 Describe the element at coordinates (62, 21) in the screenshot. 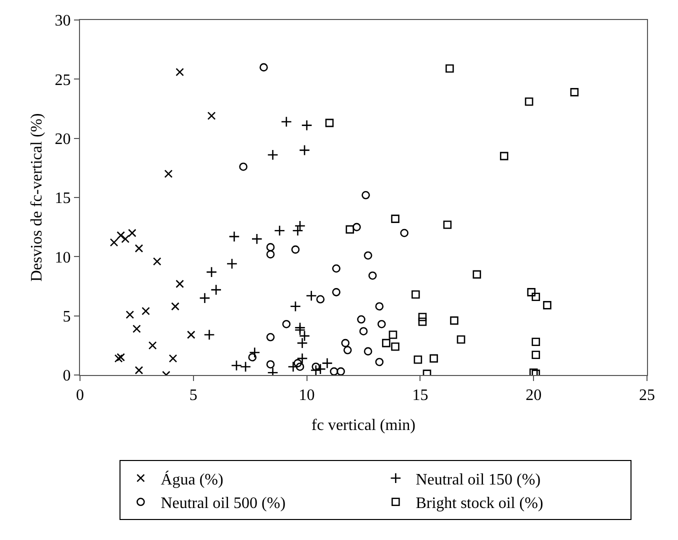

I see `y-tick-label: 30` at that location.